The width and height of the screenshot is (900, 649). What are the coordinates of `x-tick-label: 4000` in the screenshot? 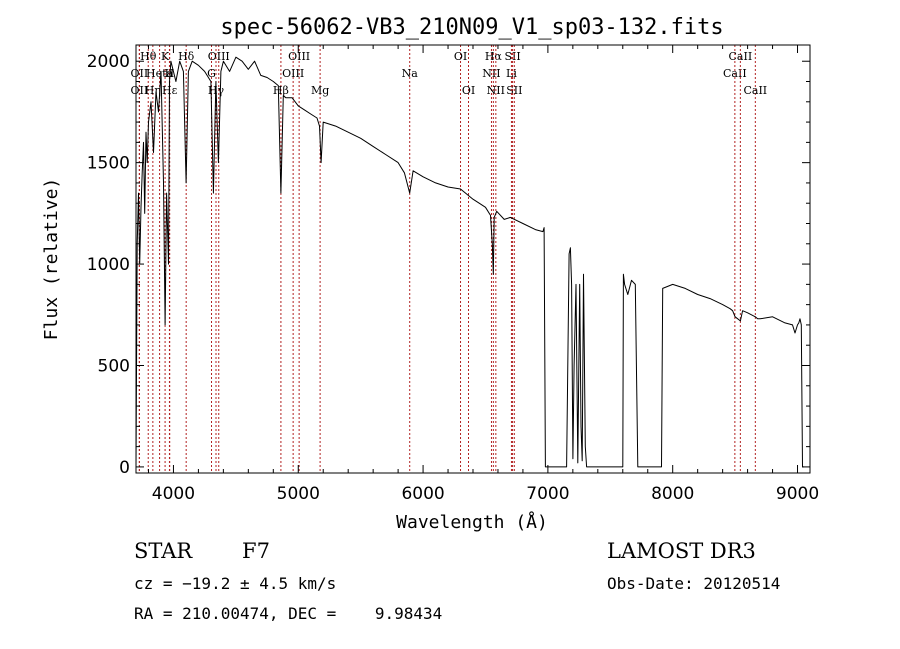 It's located at (173, 494).